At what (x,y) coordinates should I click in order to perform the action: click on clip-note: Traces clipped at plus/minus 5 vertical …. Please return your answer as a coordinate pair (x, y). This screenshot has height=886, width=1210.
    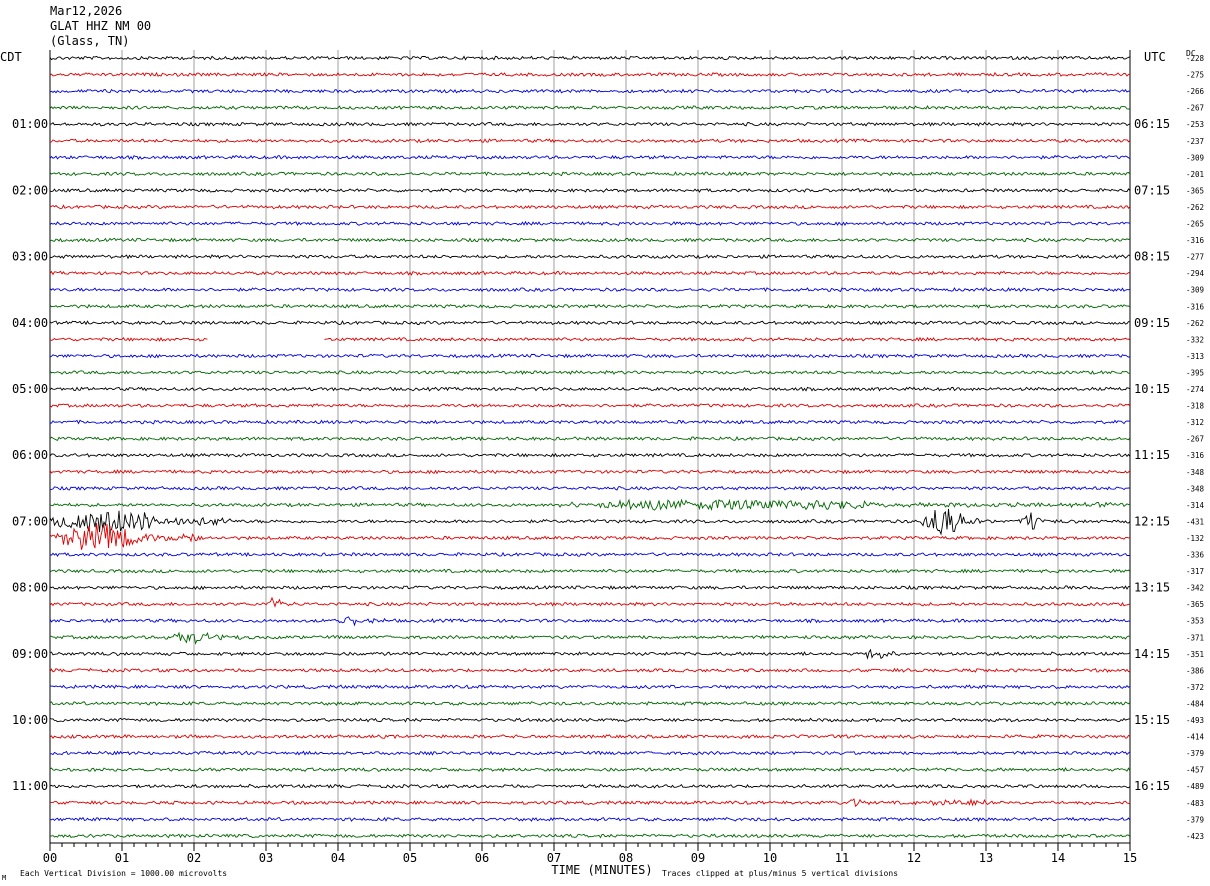
    Looking at the image, I should click on (780, 873).